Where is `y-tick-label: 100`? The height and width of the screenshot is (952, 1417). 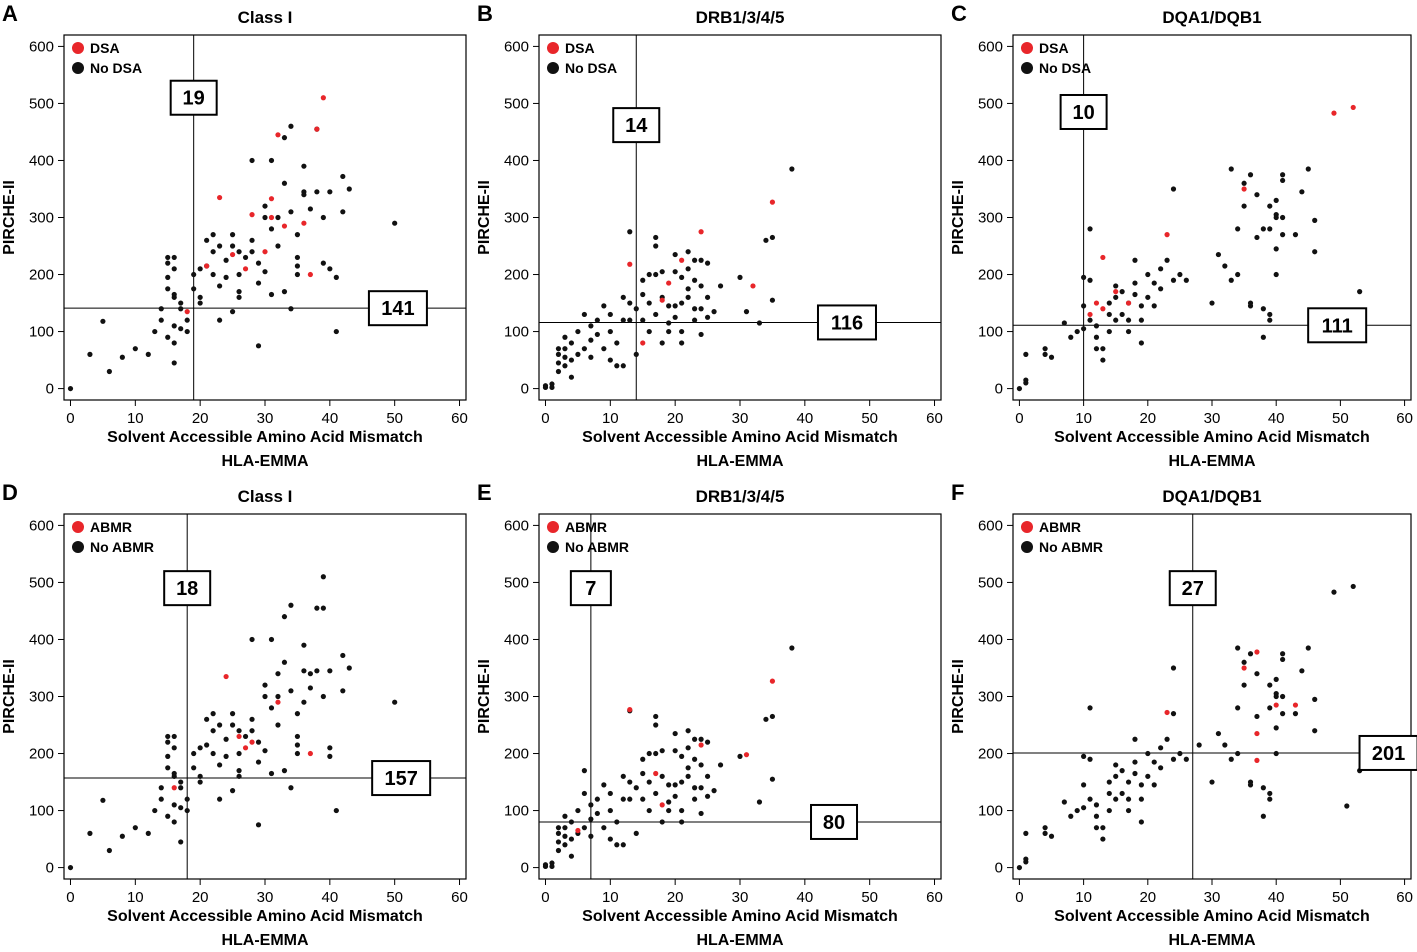 y-tick-label: 100 is located at coordinates (990, 811).